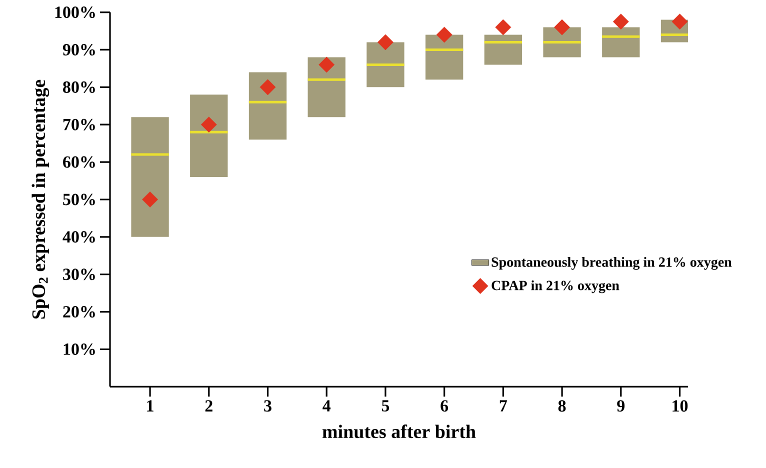  I want to click on y-tick-label: 20%, so click(79, 312).